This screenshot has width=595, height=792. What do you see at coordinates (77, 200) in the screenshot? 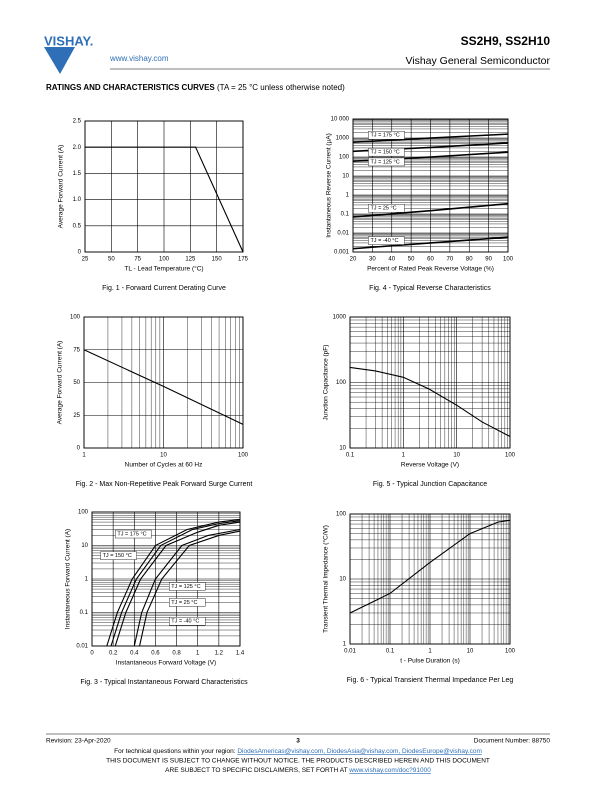
I see `y-tick-label: 1.0` at bounding box center [77, 200].